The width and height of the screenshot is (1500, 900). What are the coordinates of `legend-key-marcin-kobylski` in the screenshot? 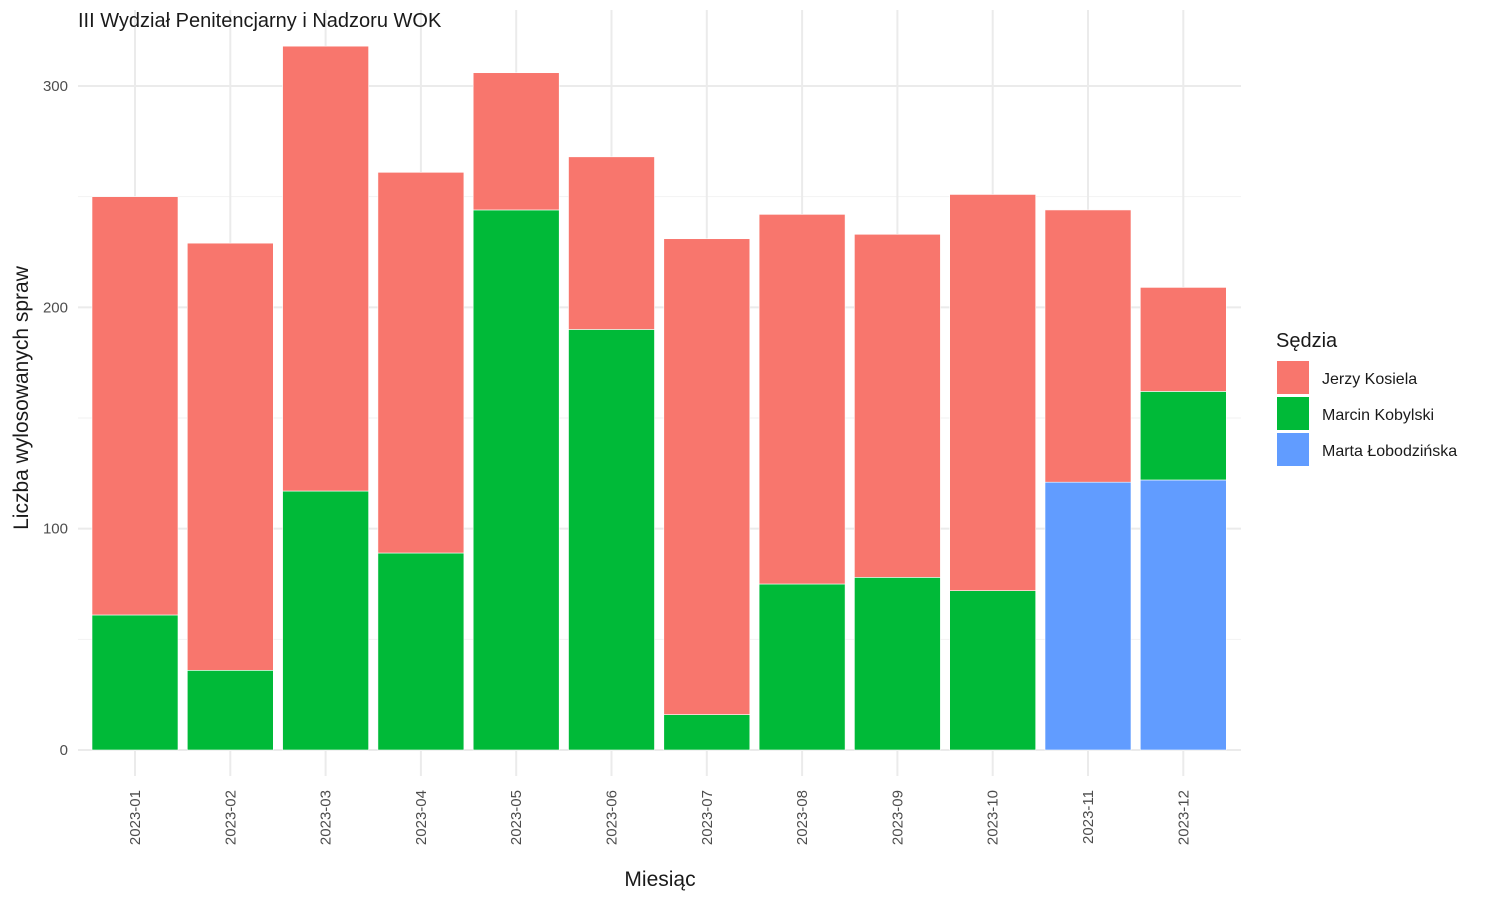 It's located at (1293, 413).